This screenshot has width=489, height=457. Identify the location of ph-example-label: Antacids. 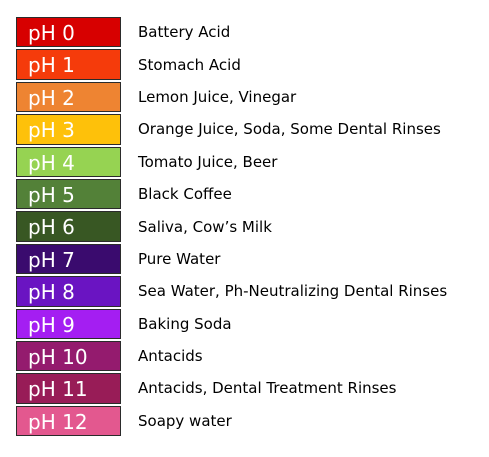
(170, 356).